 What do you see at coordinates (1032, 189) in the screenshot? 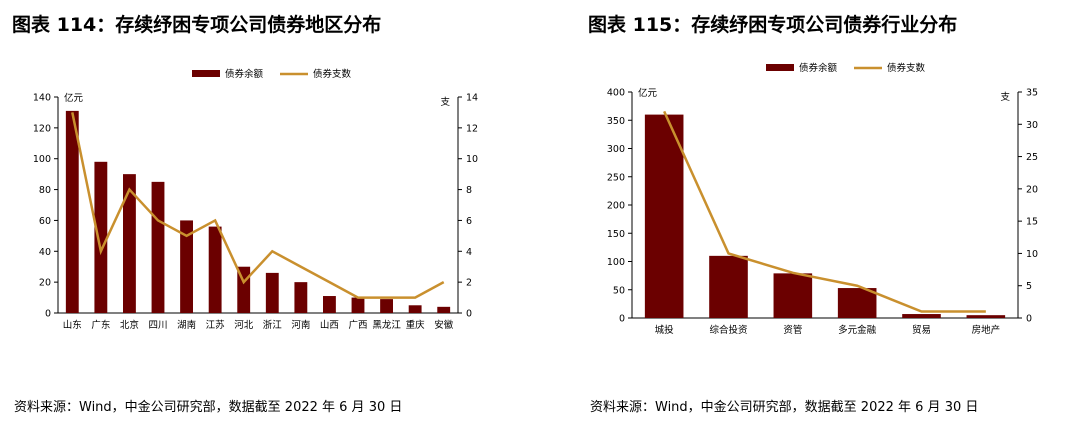
I see `y-right-tick-label: 20` at bounding box center [1032, 189].